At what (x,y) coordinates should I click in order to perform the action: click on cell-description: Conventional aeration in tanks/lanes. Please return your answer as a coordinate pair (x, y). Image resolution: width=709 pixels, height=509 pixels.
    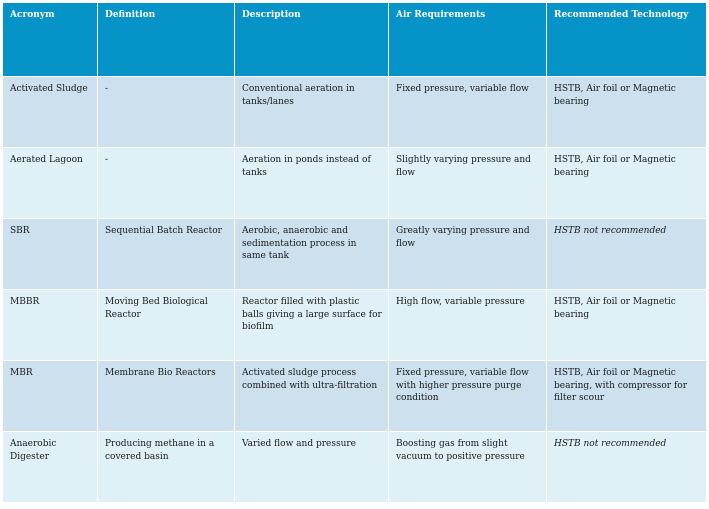
    Looking at the image, I should click on (311, 112).